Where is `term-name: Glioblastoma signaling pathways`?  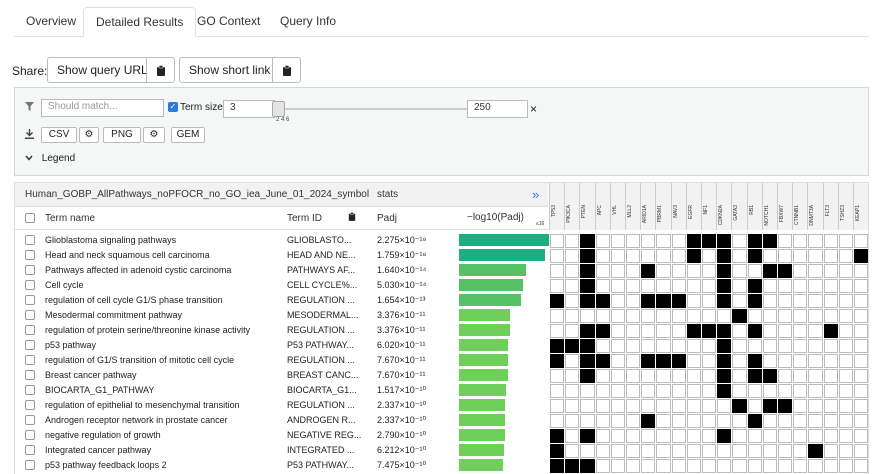
term-name: Glioblastoma signaling pathways is located at coordinates (111, 240).